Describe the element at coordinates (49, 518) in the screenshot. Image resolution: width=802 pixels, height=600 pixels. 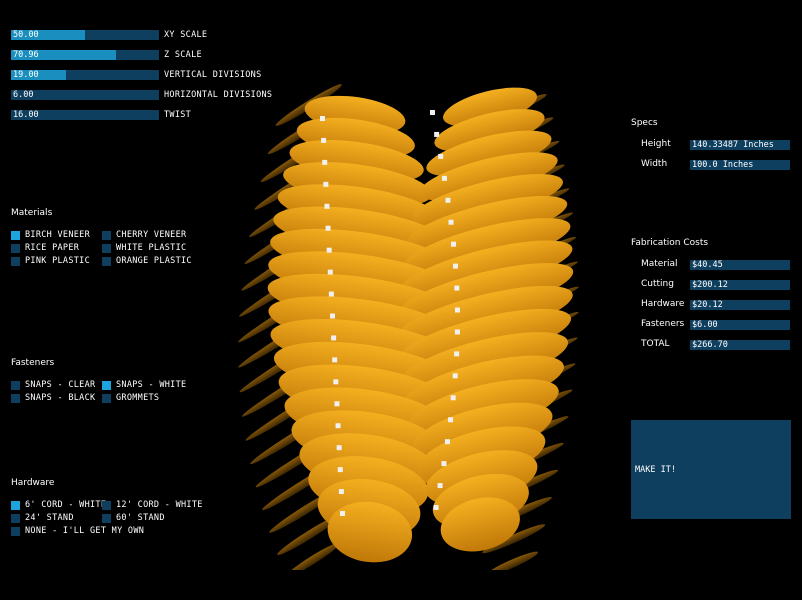
I see `option-label: 24' STAND` at that location.